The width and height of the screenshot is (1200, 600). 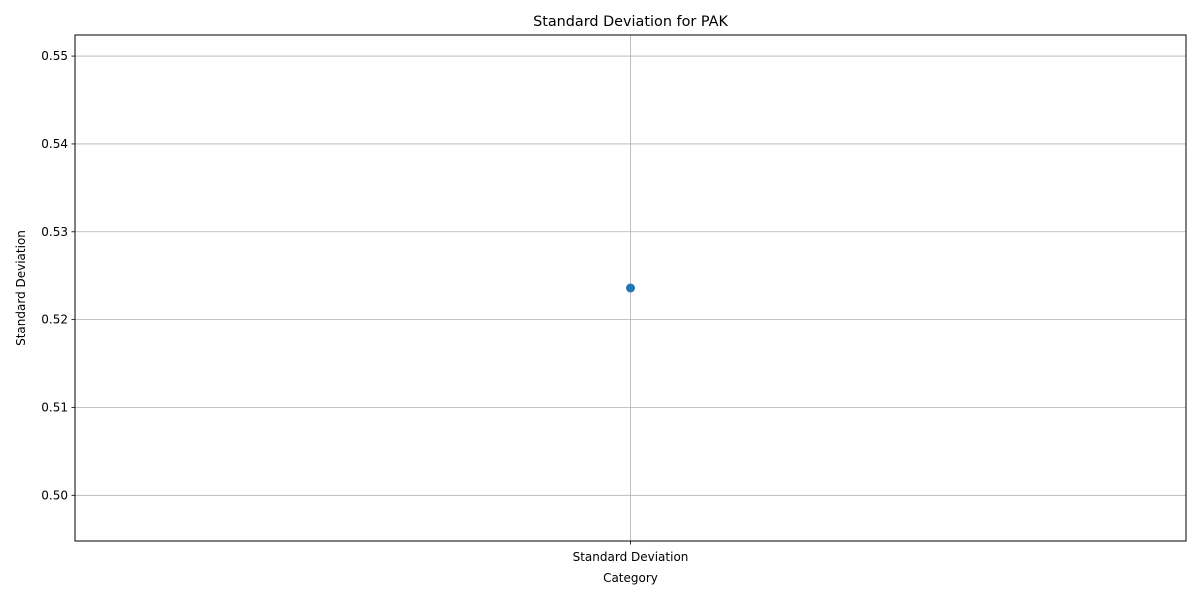 What do you see at coordinates (54, 144) in the screenshot?
I see `y-tick-label: 0.54` at bounding box center [54, 144].